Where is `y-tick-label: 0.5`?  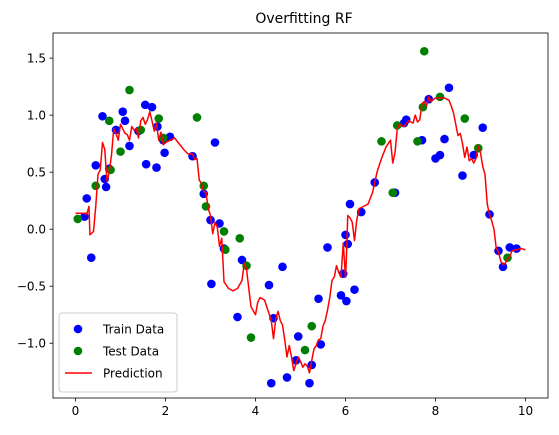 y-tick-label: 0.5 is located at coordinates (36, 172).